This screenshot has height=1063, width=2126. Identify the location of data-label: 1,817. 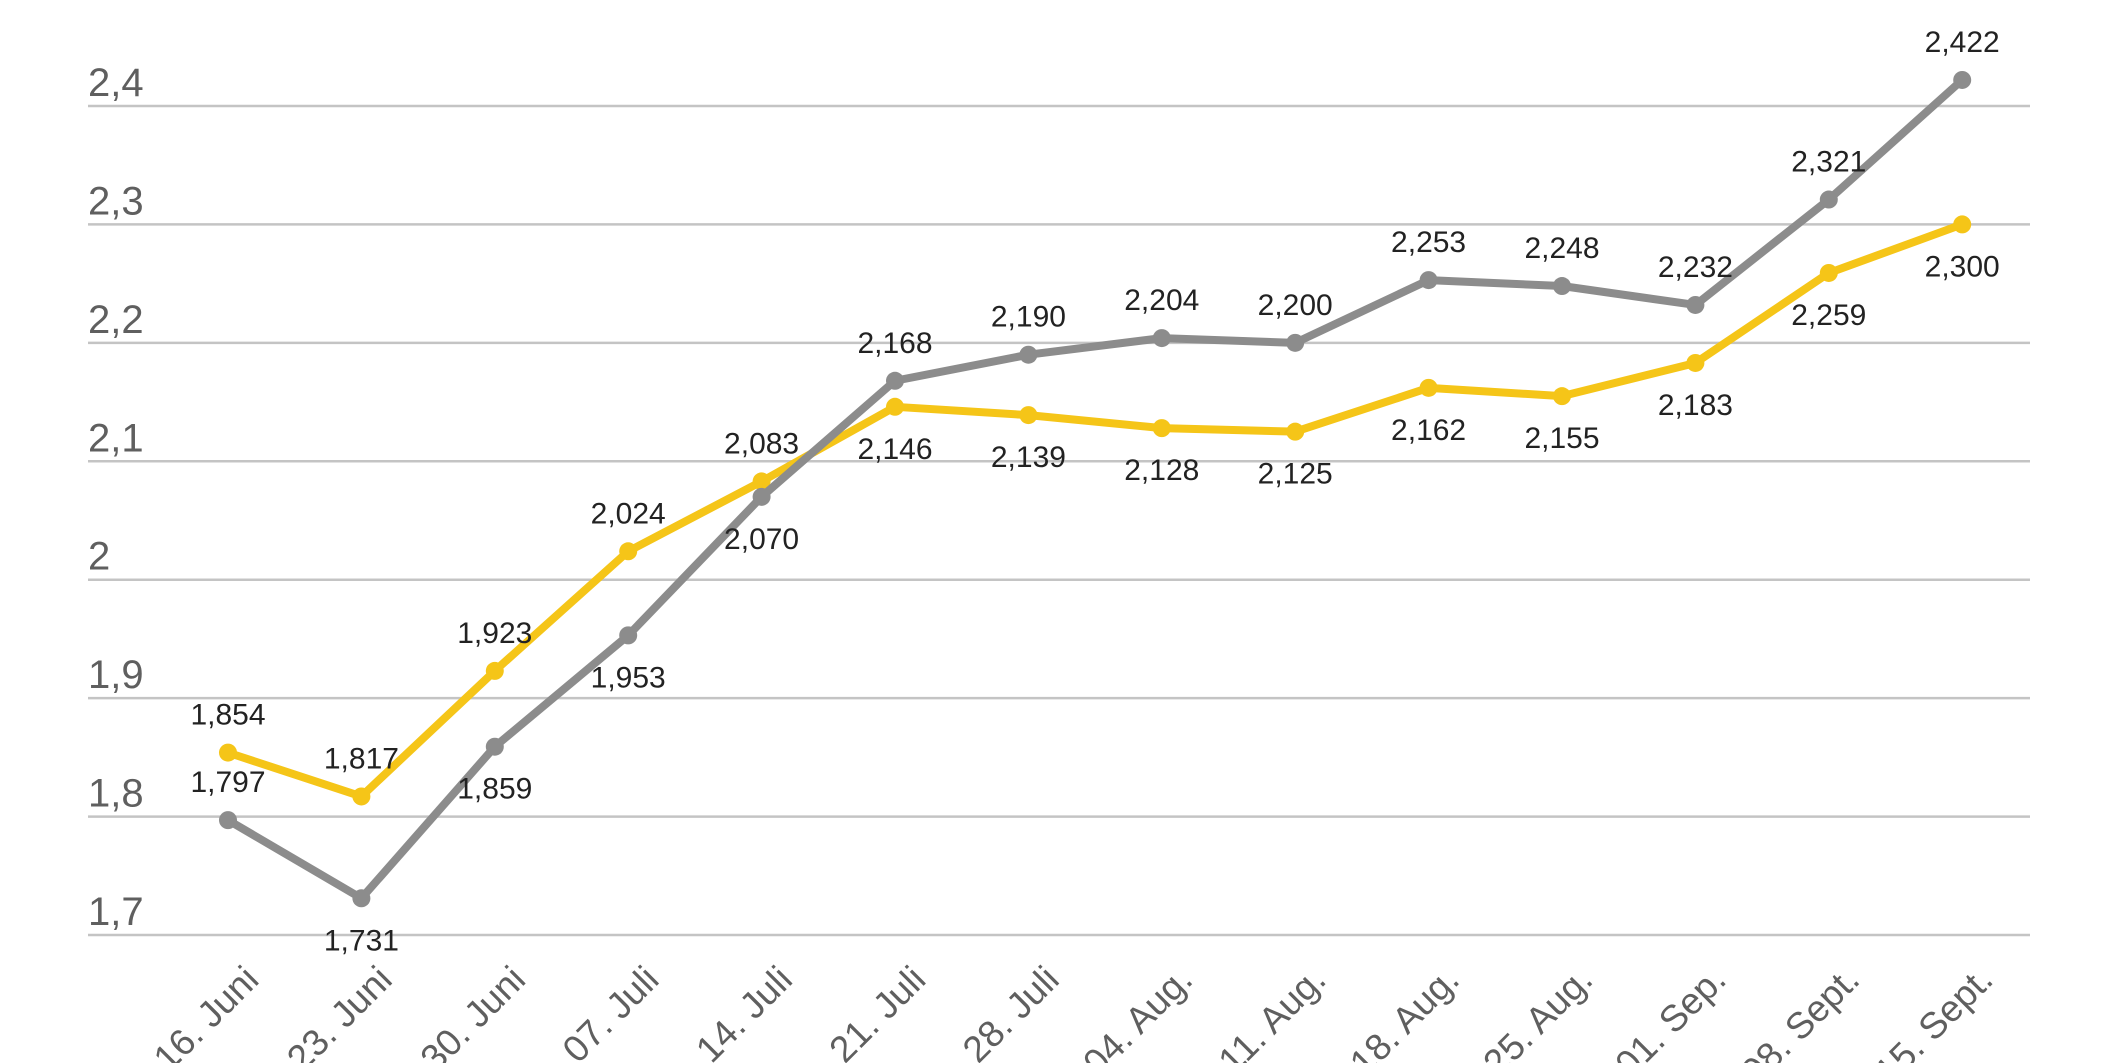
(361, 758).